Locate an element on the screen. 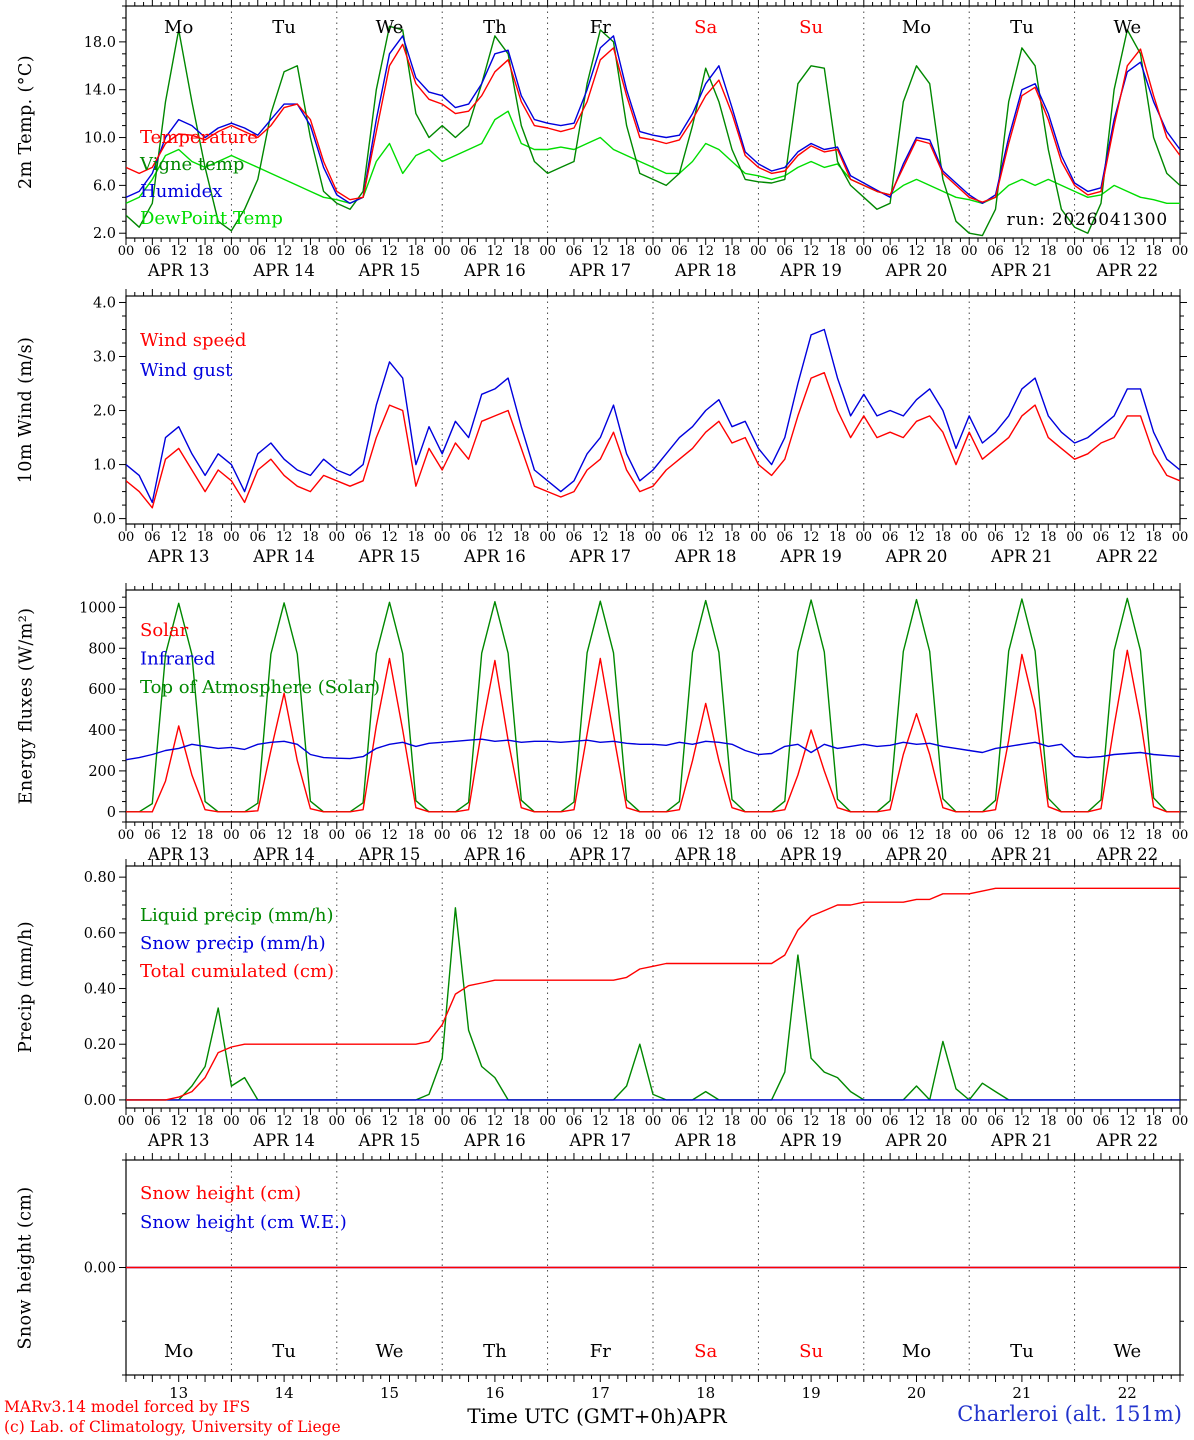  legend-entry: Total cumulated (cm) is located at coordinates (237, 971).